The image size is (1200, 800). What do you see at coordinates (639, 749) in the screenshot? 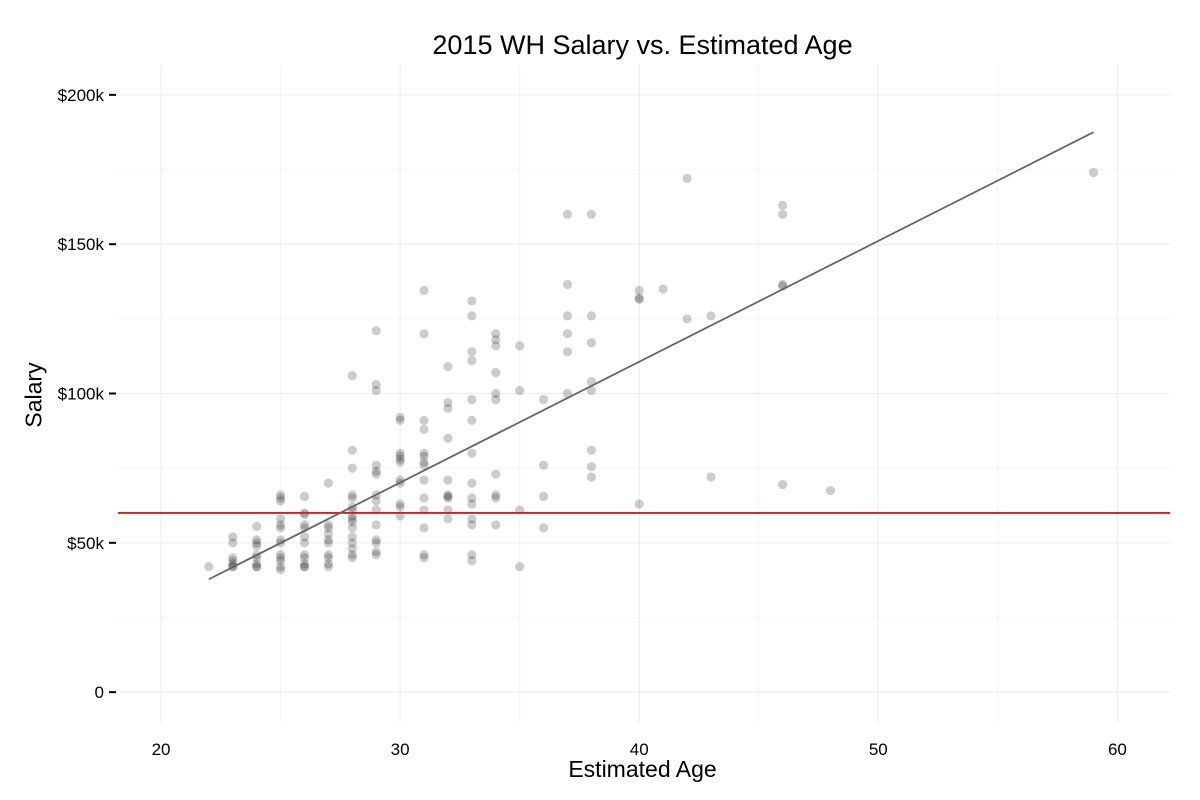
I see `x-tick-label: 40` at bounding box center [639, 749].